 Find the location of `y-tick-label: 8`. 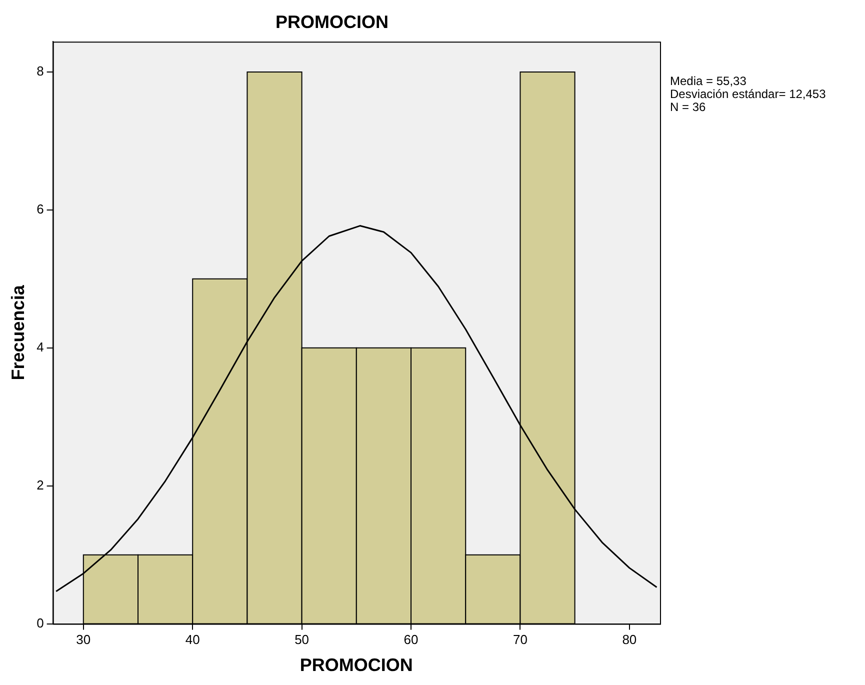

y-tick-label: 8 is located at coordinates (40, 71).